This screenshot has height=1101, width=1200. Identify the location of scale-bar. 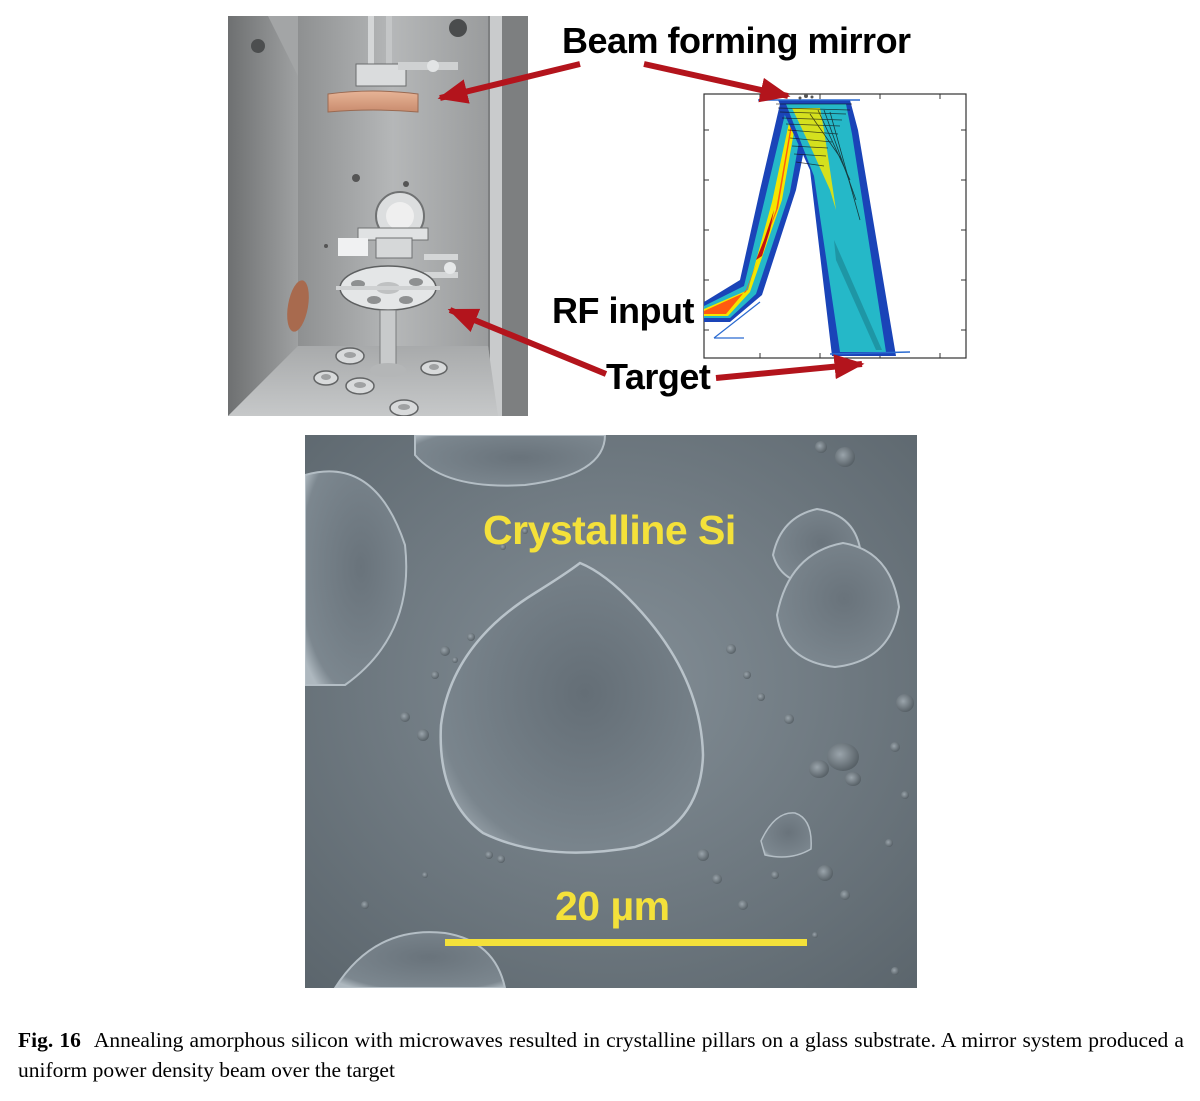
(626, 942).